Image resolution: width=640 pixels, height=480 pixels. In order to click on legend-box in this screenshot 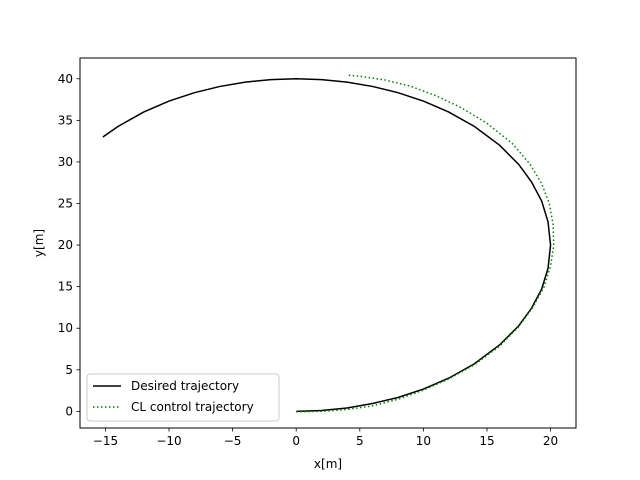, I will do `click(183, 397)`.